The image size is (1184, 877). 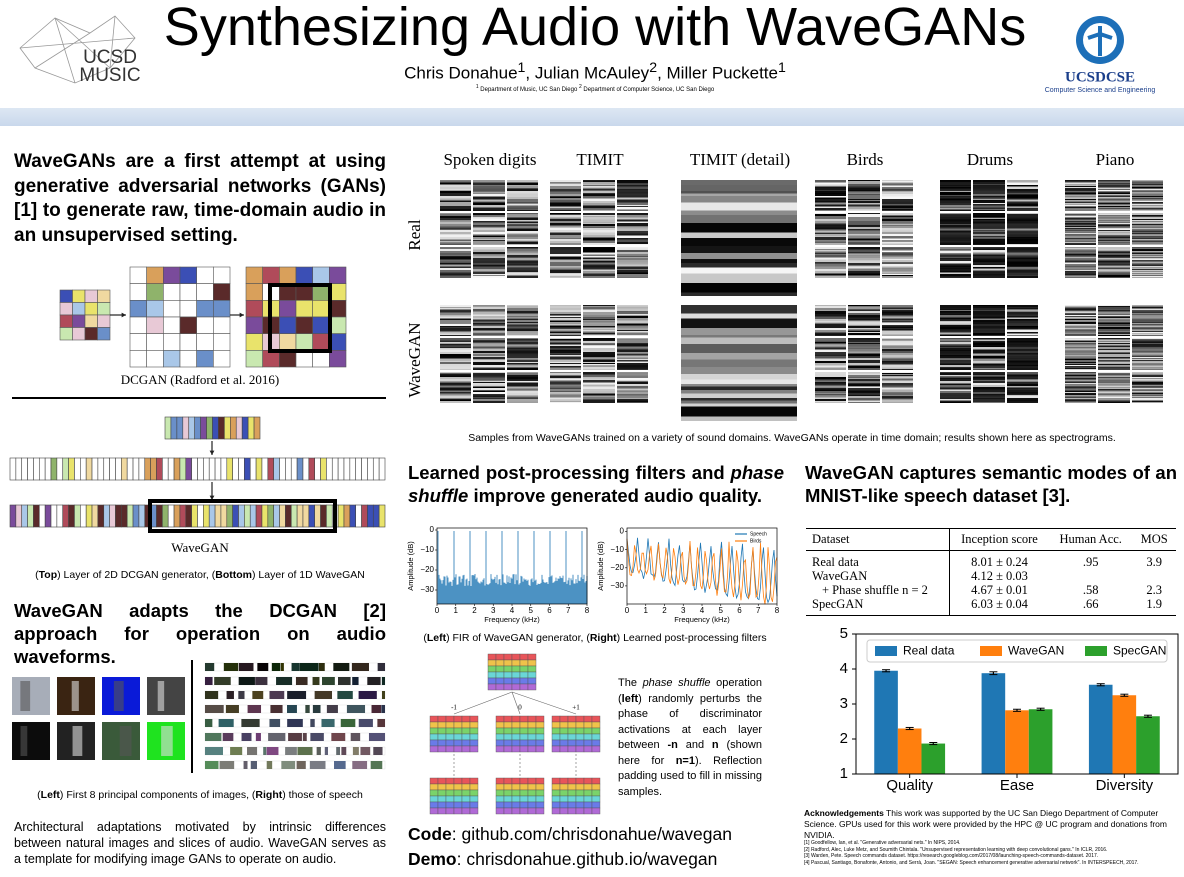 What do you see at coordinates (702, 610) in the screenshot?
I see `x-tick-label: 4` at bounding box center [702, 610].